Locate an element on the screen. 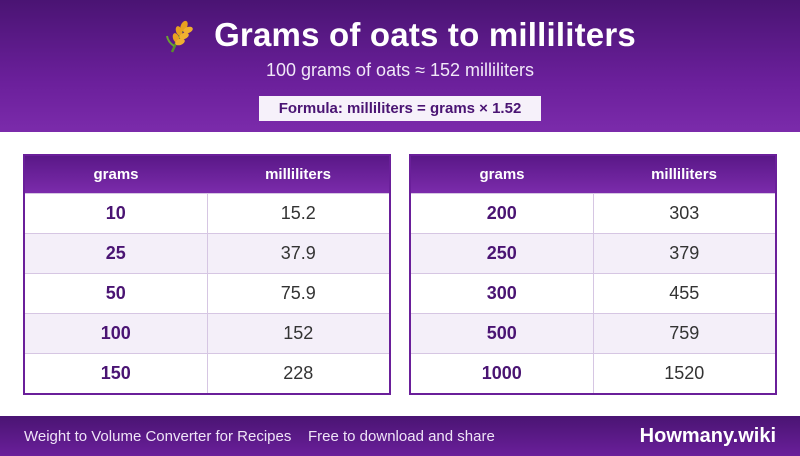  table-row: 10 15.2 is located at coordinates (207, 213).